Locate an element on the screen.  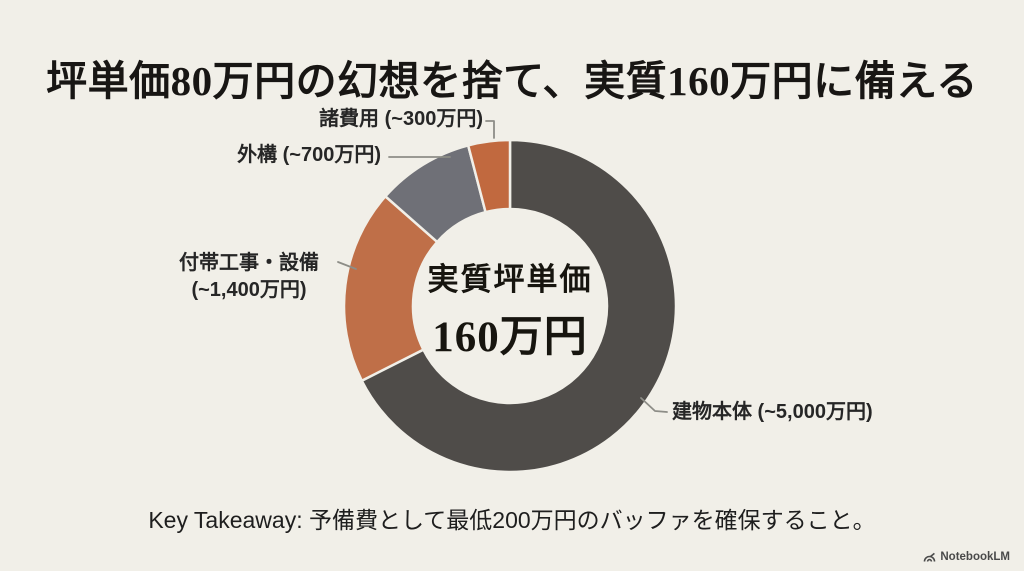
callout-futai: 付帯工事・設備 (~1,400万円) is located at coordinates (249, 277).